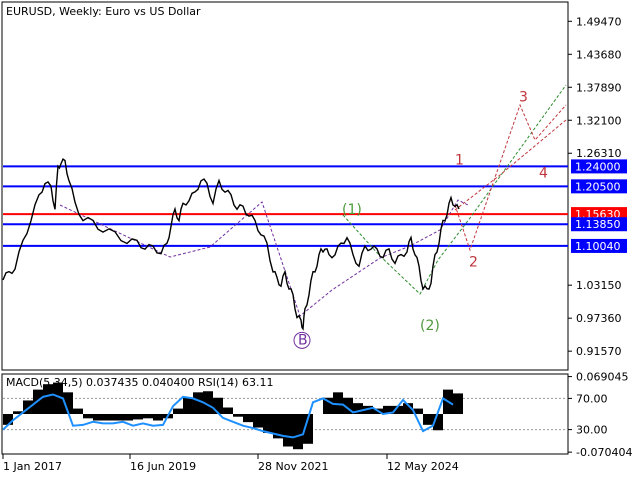 The image size is (640, 480). I want to click on time-tick-label: 28 Nov 2021, so click(293, 466).